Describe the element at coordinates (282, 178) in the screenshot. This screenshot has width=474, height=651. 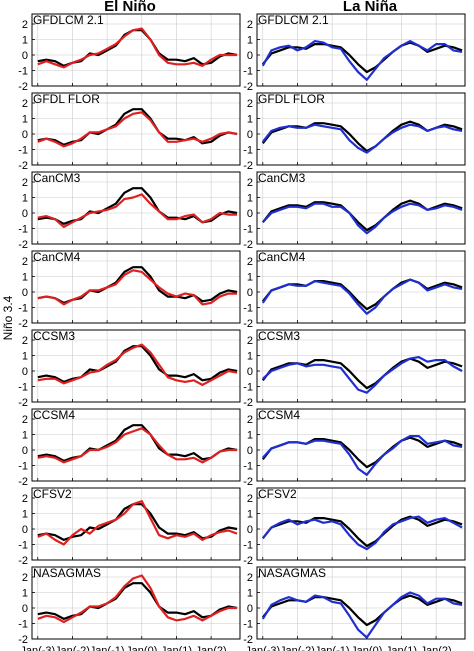
I see `panel-model-label: CanCM3` at that location.